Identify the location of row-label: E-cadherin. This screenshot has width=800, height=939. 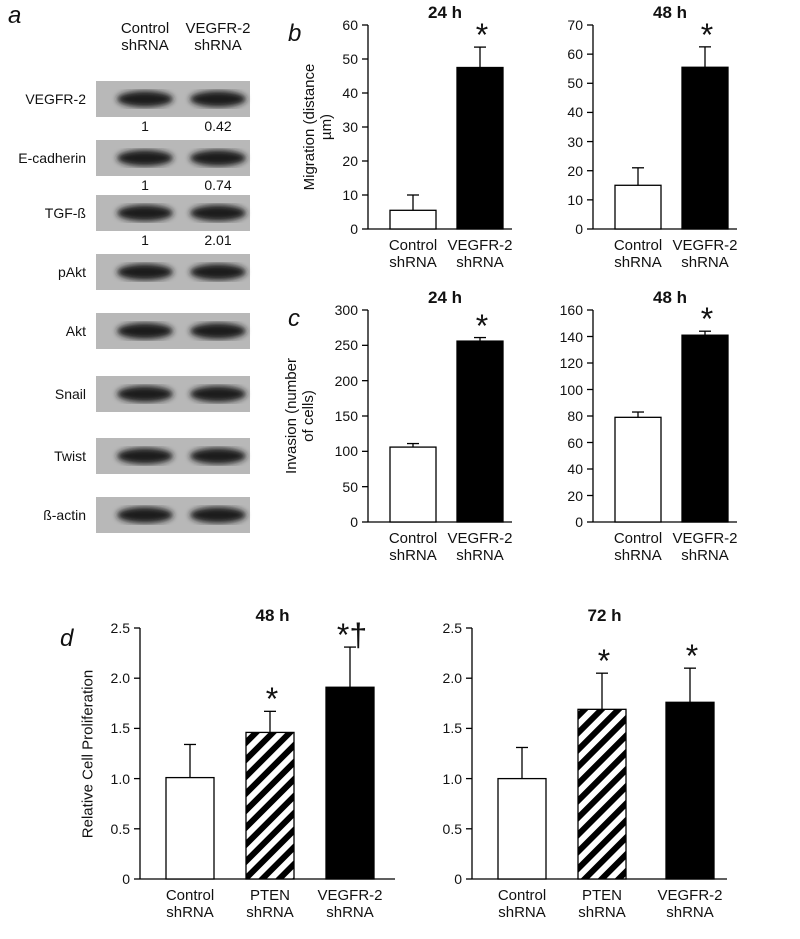
(52, 157).